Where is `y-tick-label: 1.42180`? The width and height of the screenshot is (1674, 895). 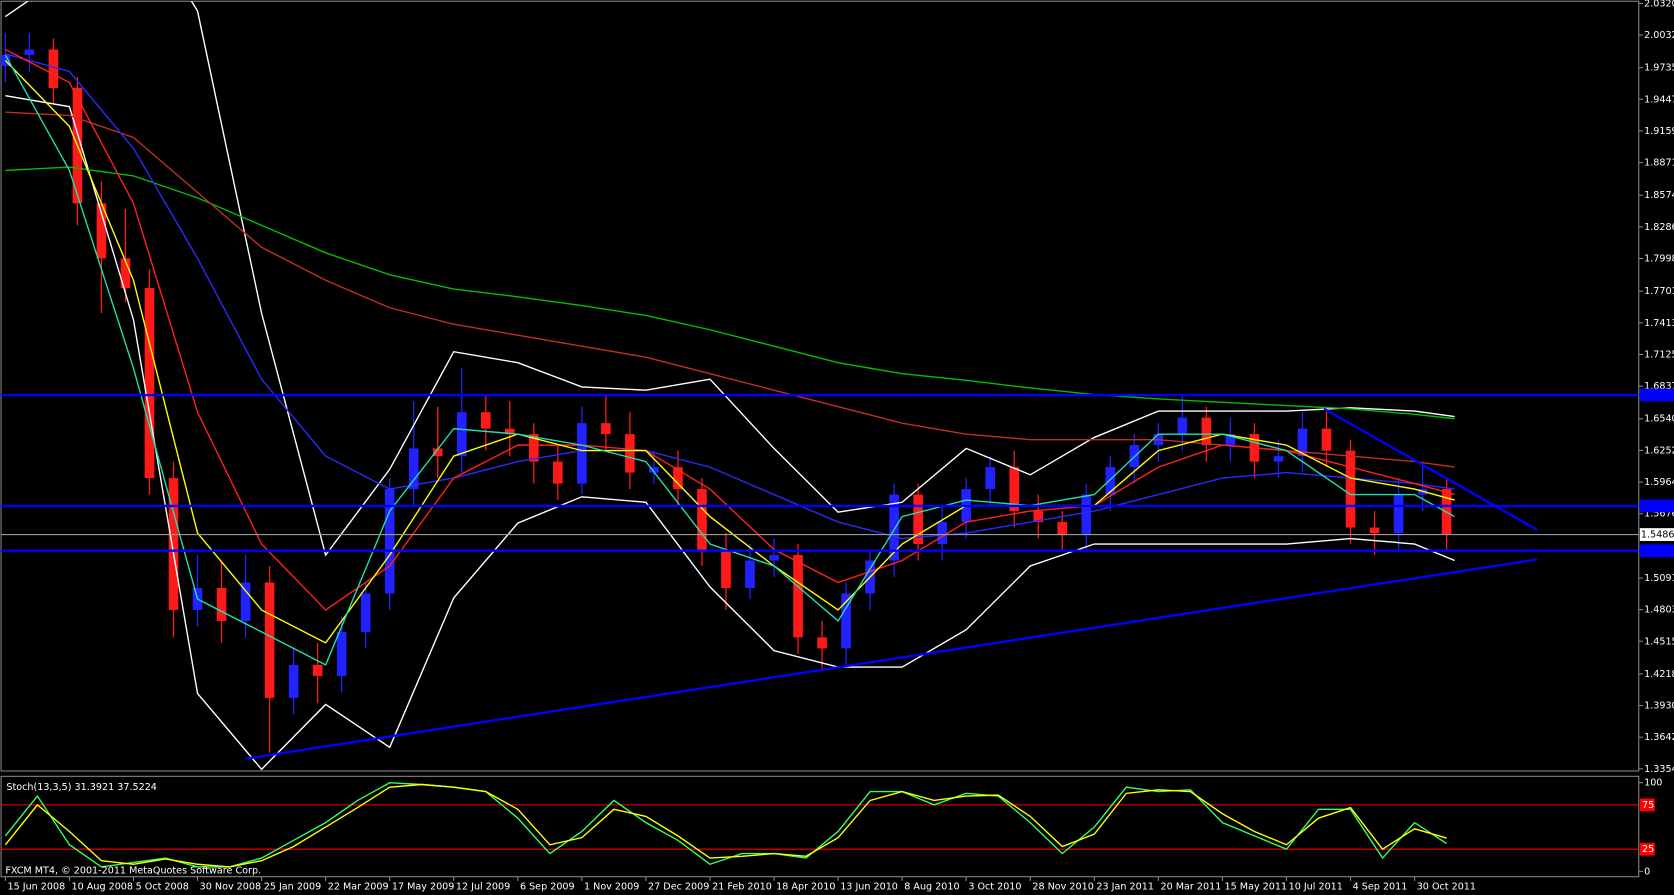 y-tick-label: 1.42180 is located at coordinates (1659, 674).